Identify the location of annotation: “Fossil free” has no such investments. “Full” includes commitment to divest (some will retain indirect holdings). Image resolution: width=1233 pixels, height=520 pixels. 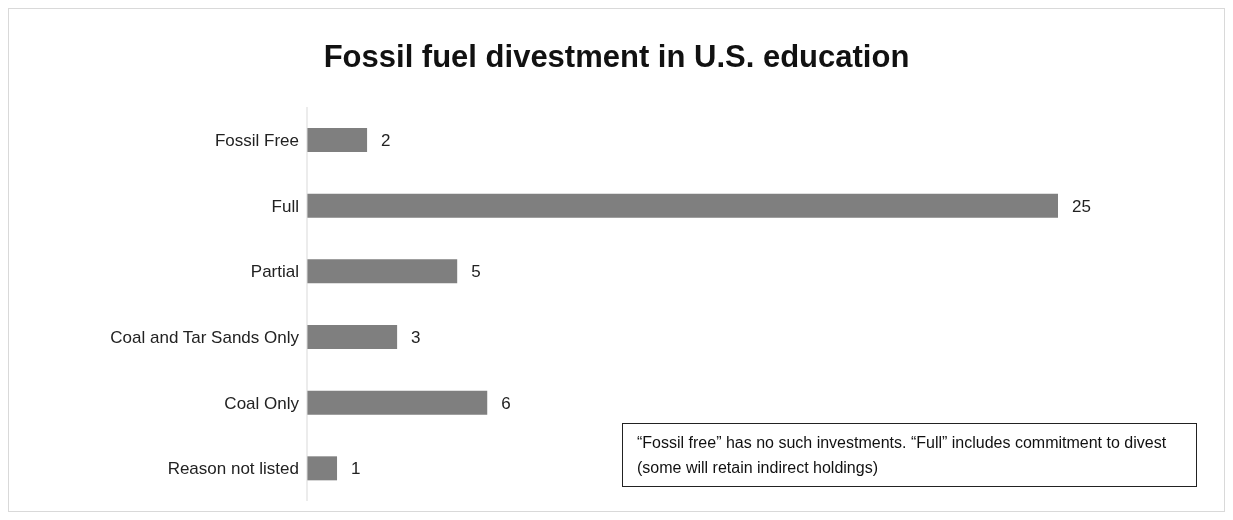
(909, 455).